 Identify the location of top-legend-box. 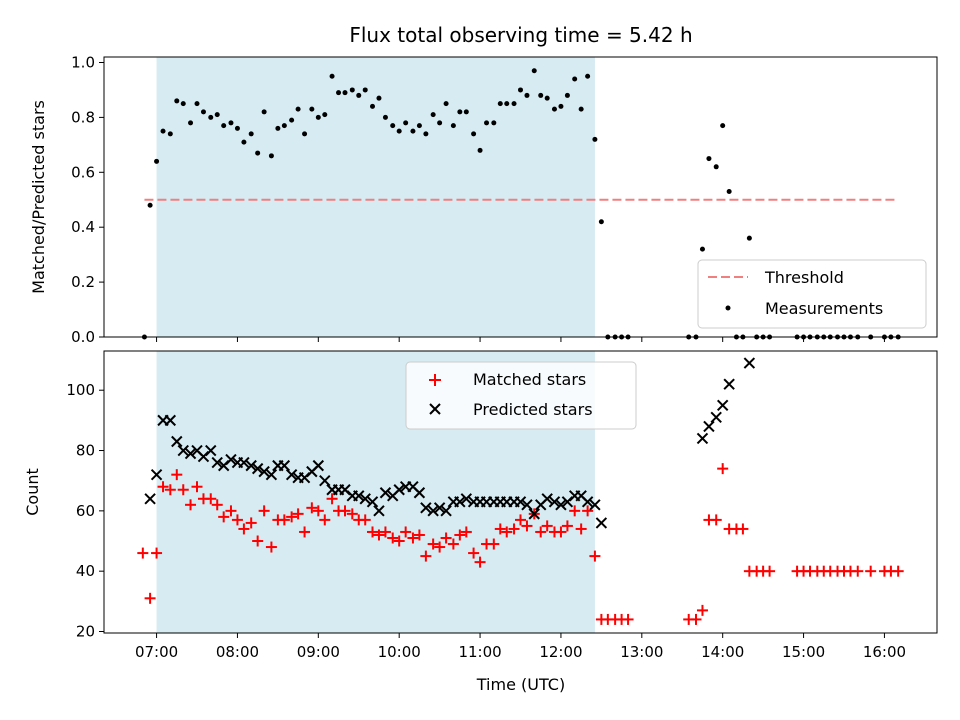
(812, 294).